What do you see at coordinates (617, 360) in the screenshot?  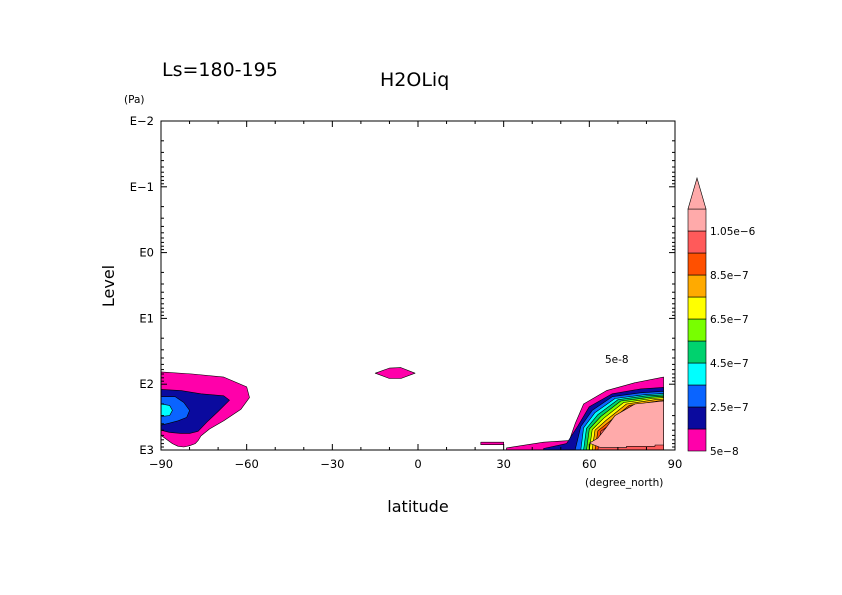 I see `contour-label: 5e-8` at bounding box center [617, 360].